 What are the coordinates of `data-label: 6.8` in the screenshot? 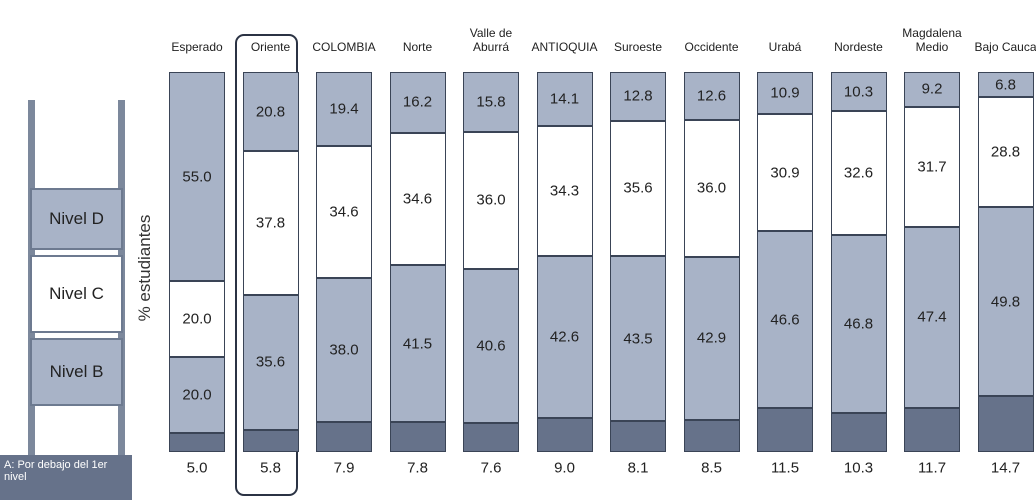 It's located at (1005, 85).